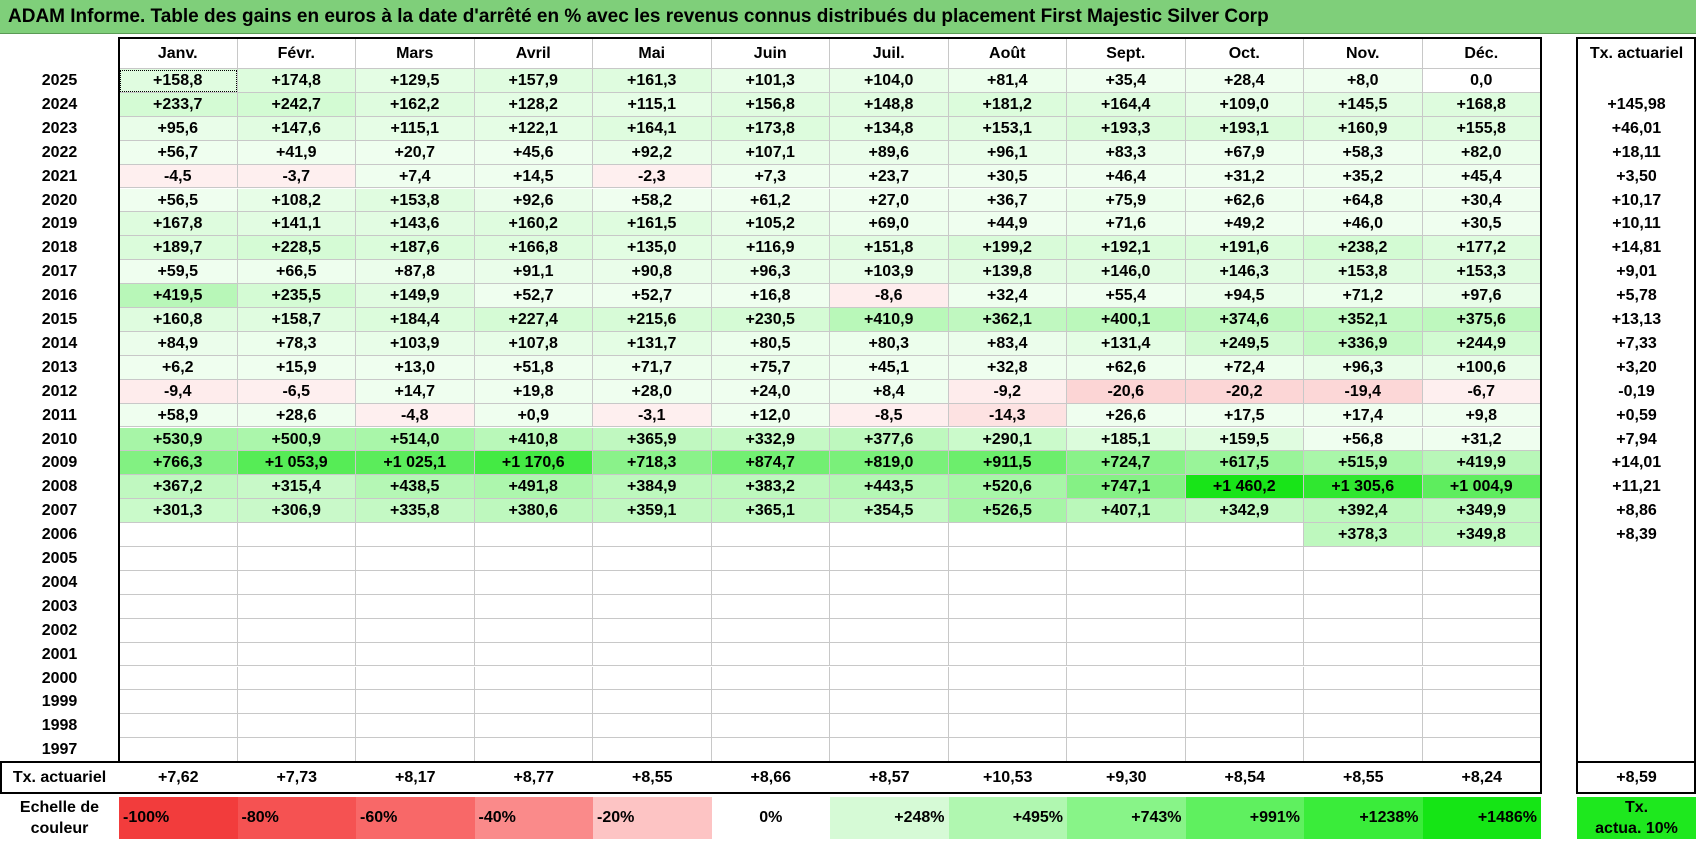 This screenshot has height=848, width=1696. Describe the element at coordinates (533, 224) in the screenshot. I see `gain-cell: +160,2` at that location.